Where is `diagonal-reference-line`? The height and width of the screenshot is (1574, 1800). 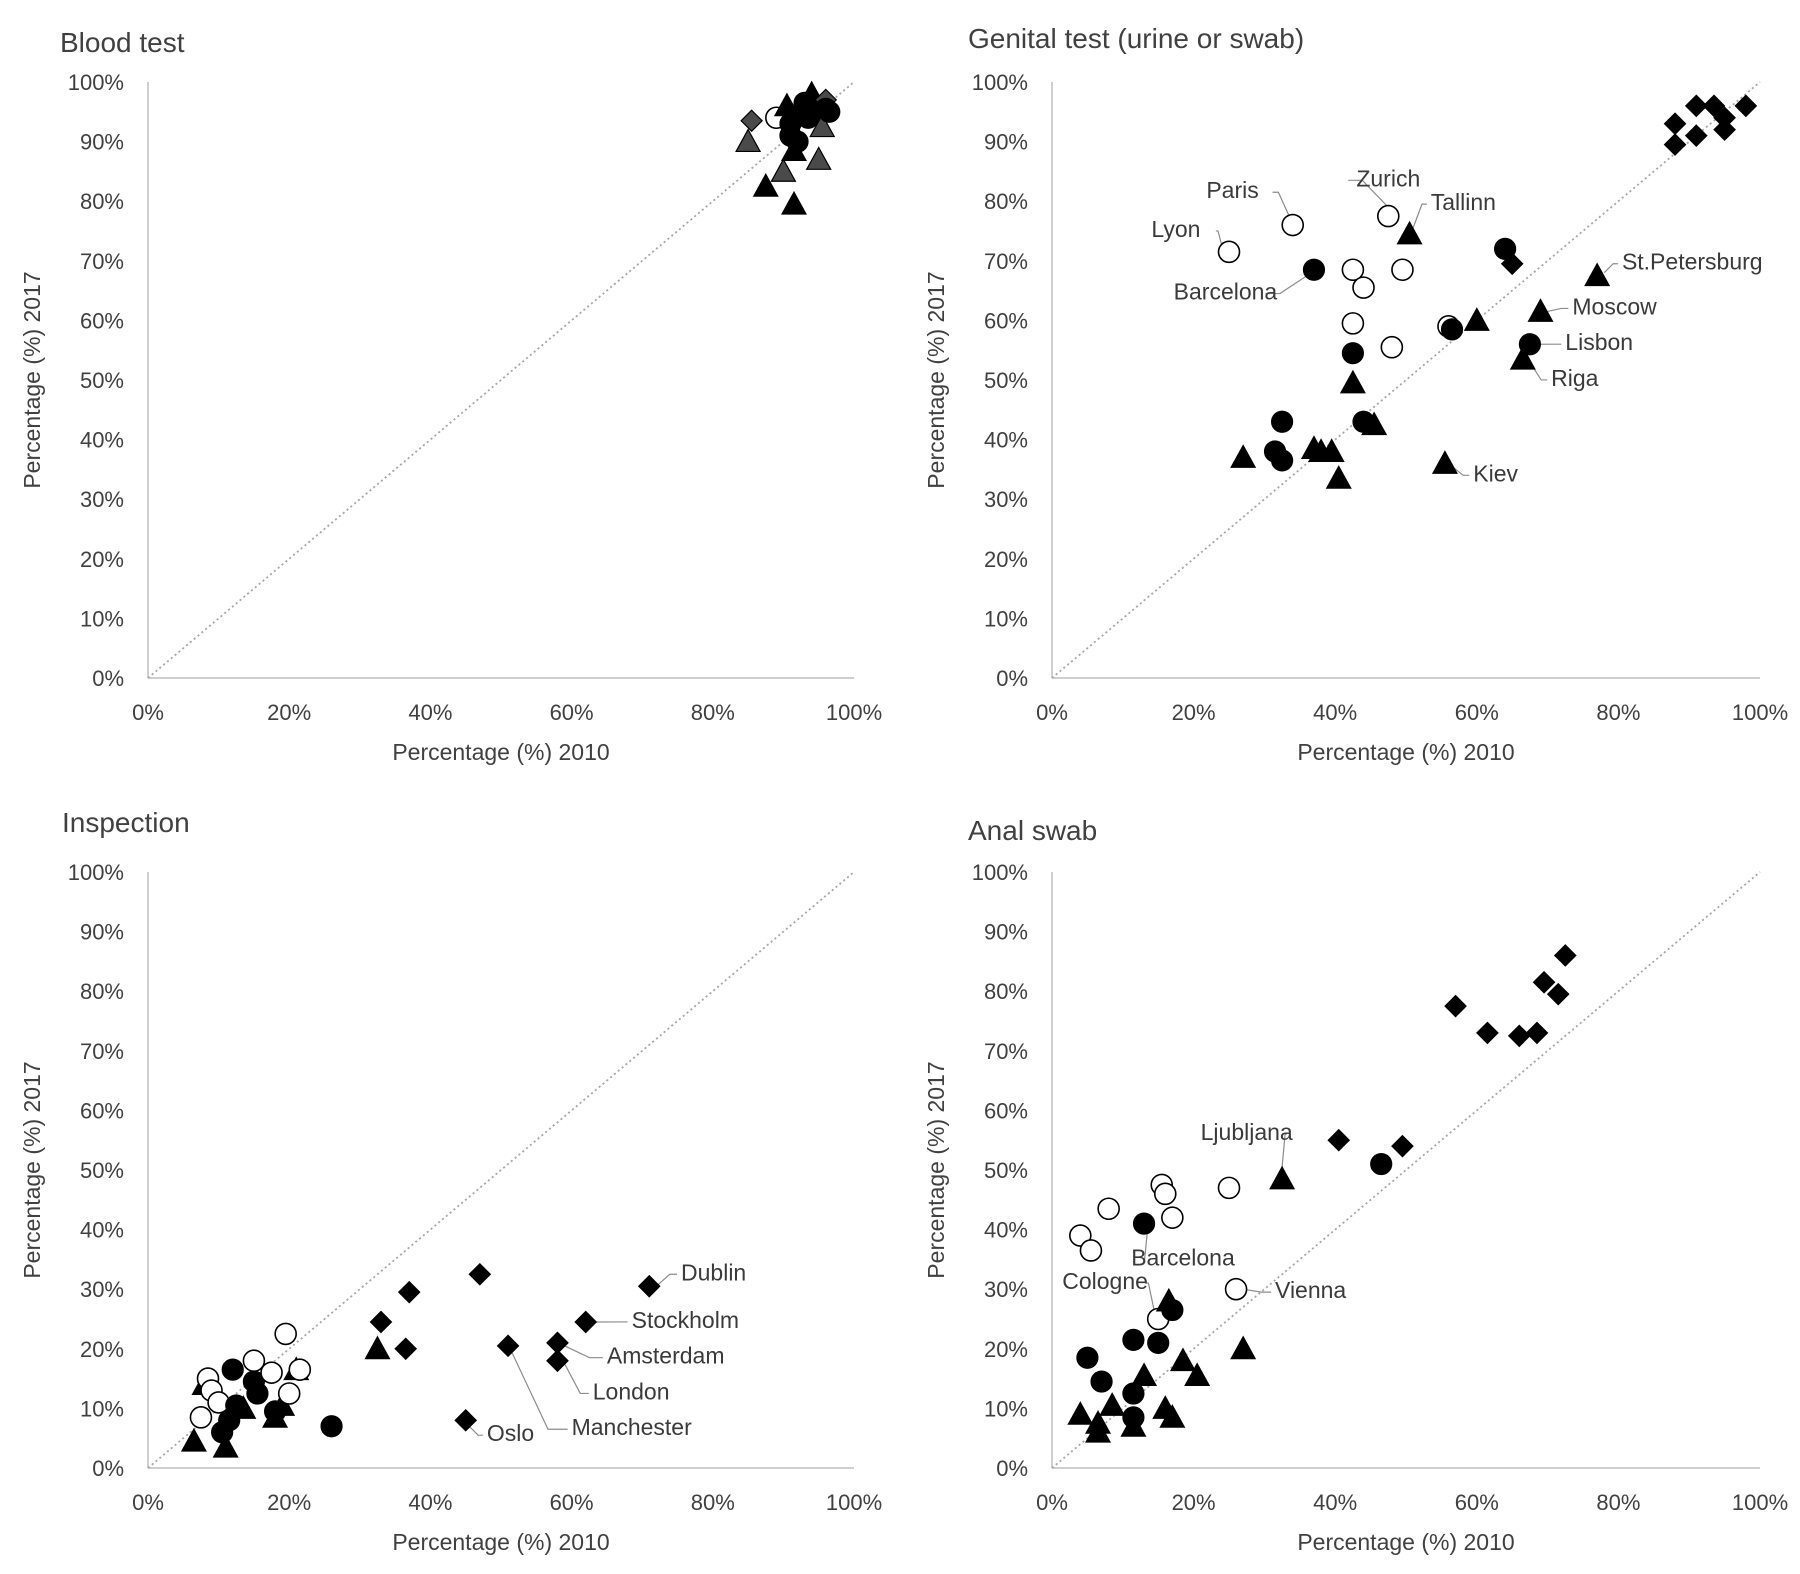 diagonal-reference-line is located at coordinates (1406, 1170).